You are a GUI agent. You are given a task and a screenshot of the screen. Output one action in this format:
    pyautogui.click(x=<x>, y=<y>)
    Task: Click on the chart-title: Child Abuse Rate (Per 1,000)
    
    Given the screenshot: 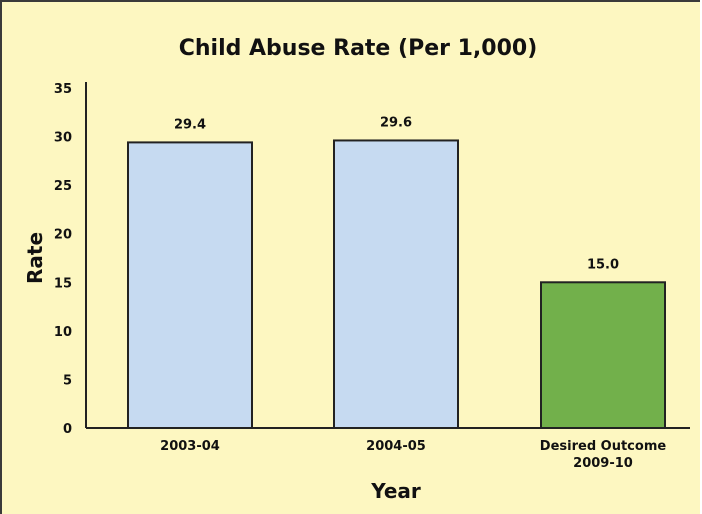 What is the action you would take?
    pyautogui.click(x=358, y=48)
    